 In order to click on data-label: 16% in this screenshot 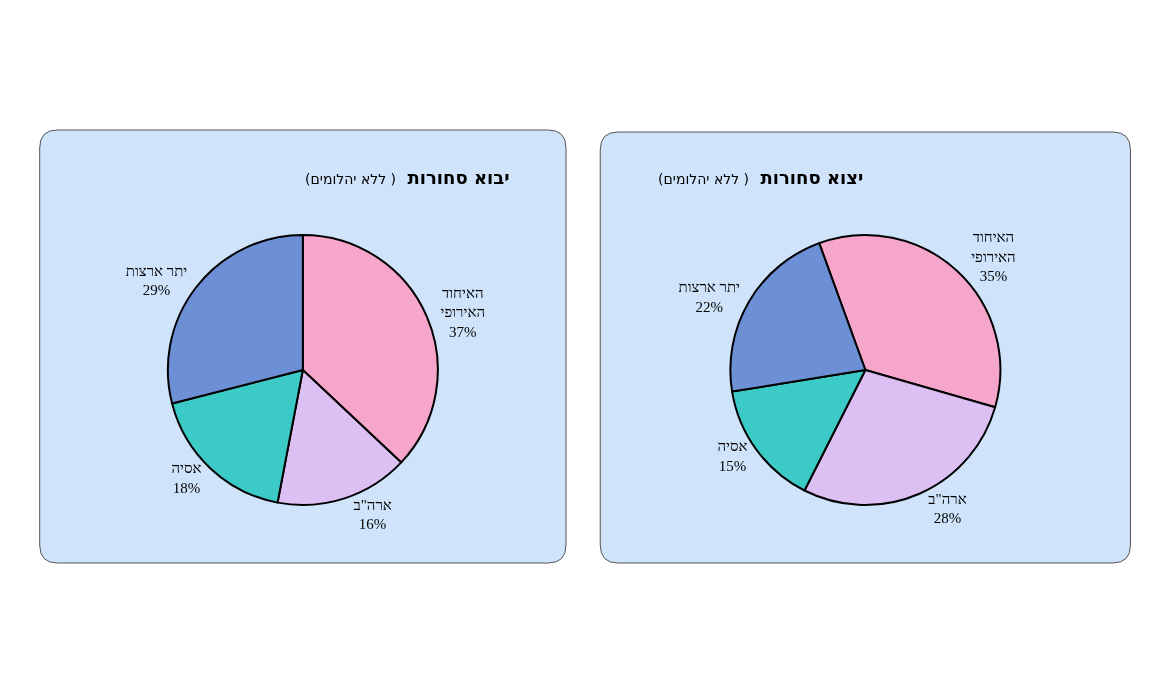, I will do `click(372, 524)`.